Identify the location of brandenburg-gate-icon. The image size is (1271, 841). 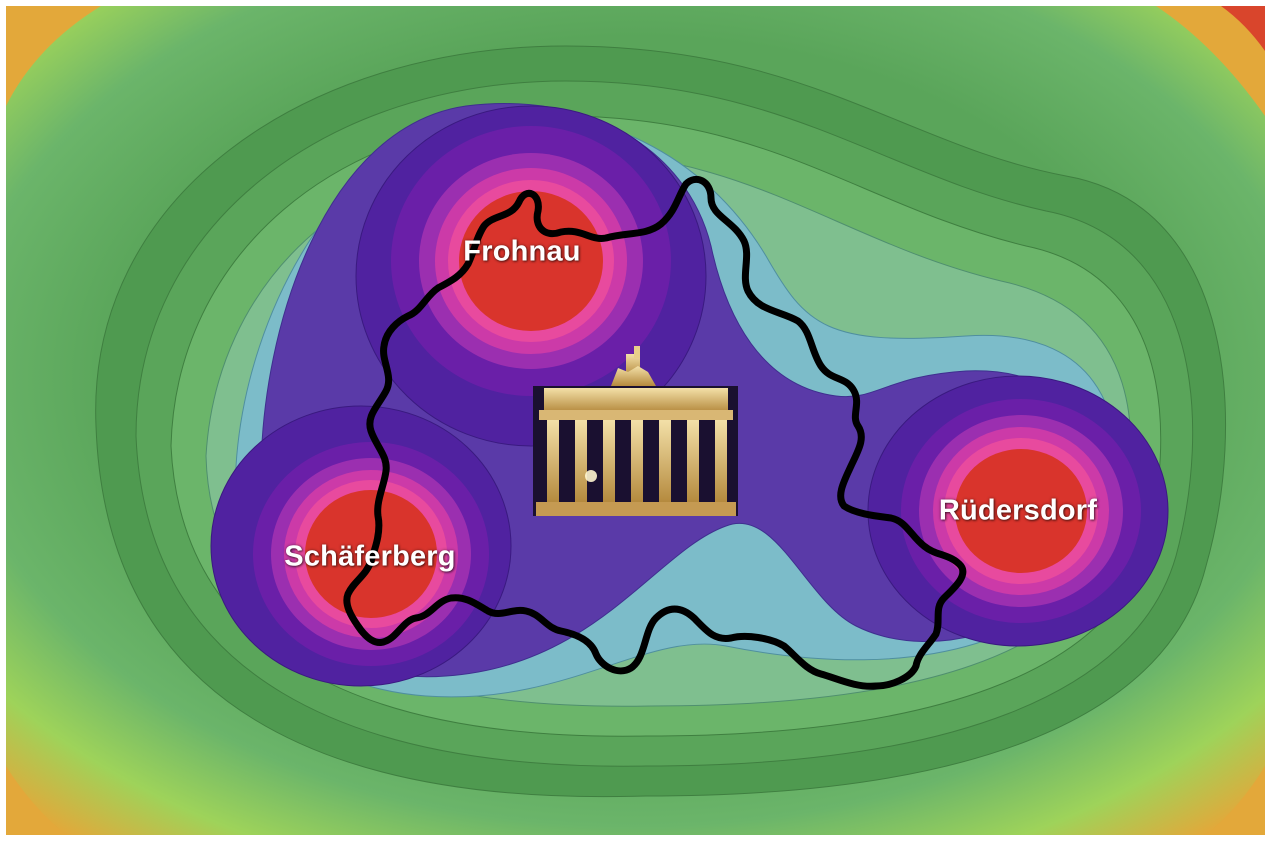
(635, 431).